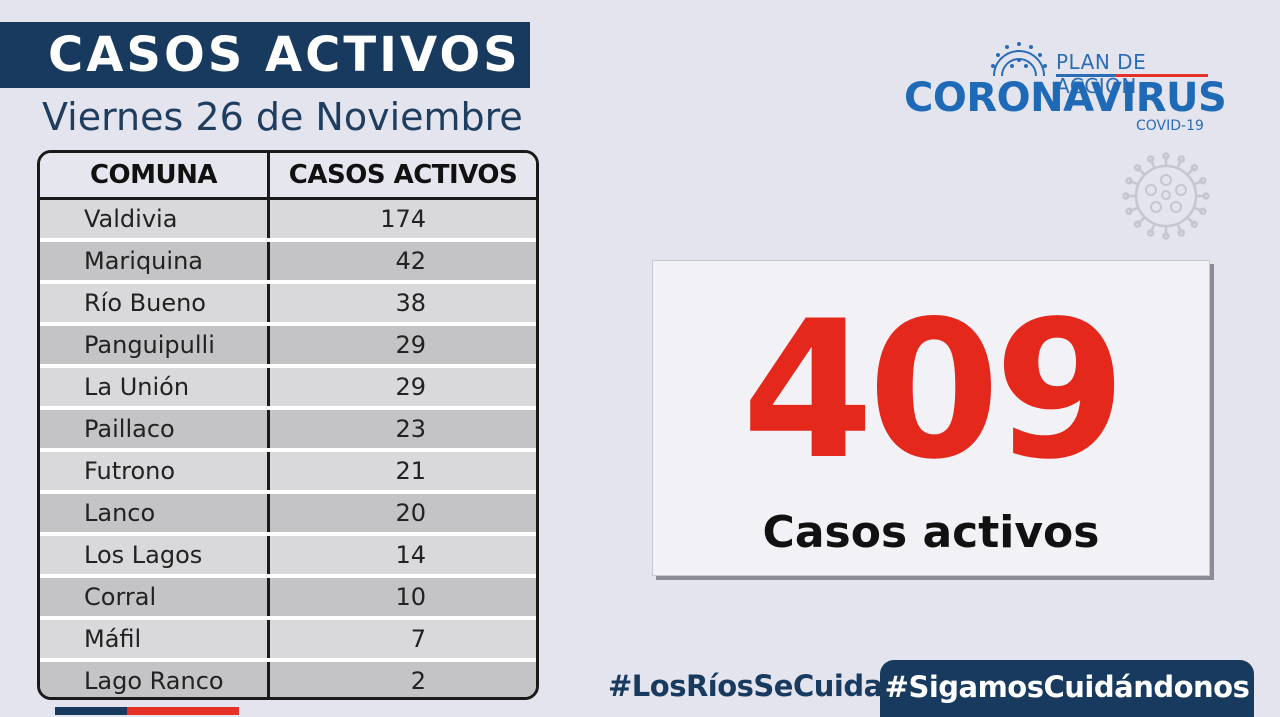 The image size is (1280, 717). What do you see at coordinates (155, 304) in the screenshot?
I see `comuna-cell: Río Bueno` at bounding box center [155, 304].